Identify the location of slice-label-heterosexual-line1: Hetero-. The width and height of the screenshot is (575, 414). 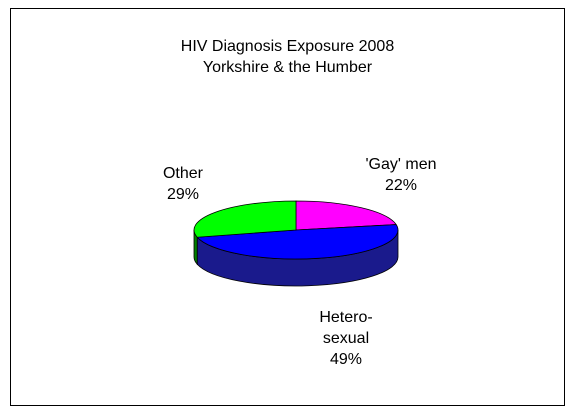
(346, 317).